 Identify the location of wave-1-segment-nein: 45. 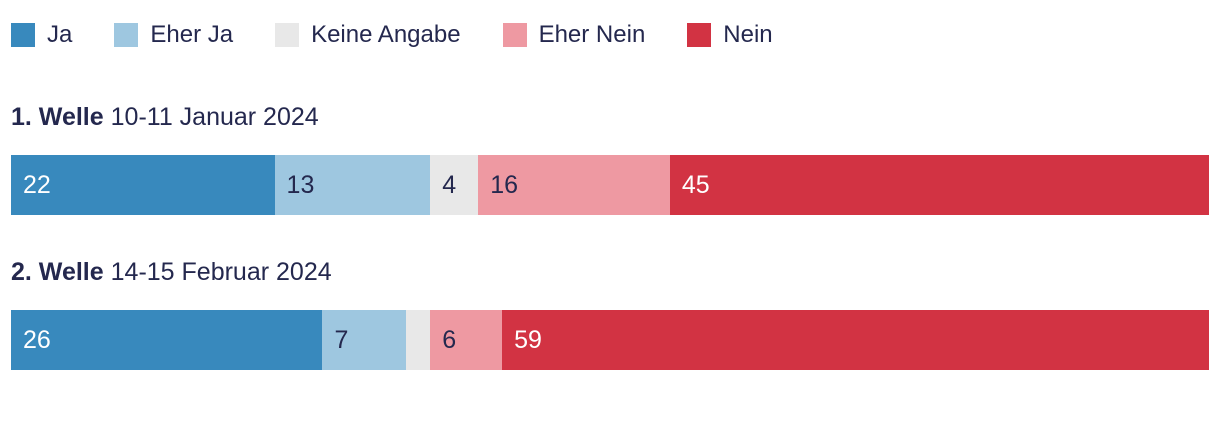
(939, 185).